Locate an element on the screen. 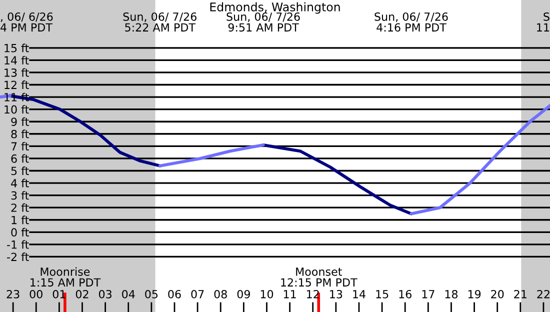 Image resolution: width=550 pixels, height=312 pixels. y-tick-label: 6 ft is located at coordinates (20, 158).